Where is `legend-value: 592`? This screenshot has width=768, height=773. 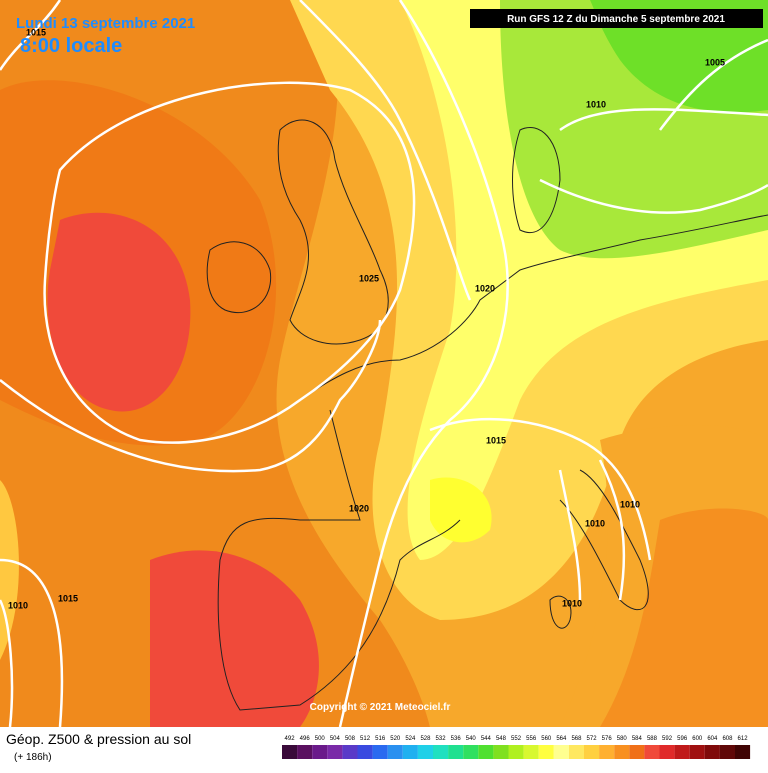 legend-value: 592 is located at coordinates (667, 739).